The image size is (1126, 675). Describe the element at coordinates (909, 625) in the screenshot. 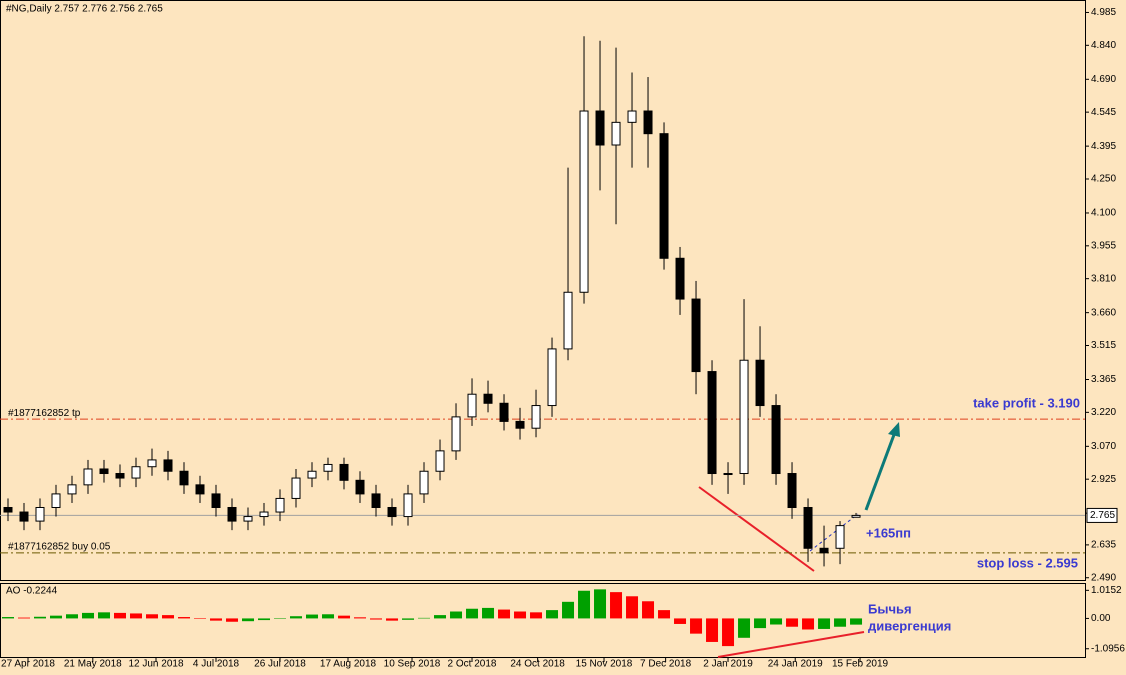

I see `divergence-note: дивергенция` at that location.